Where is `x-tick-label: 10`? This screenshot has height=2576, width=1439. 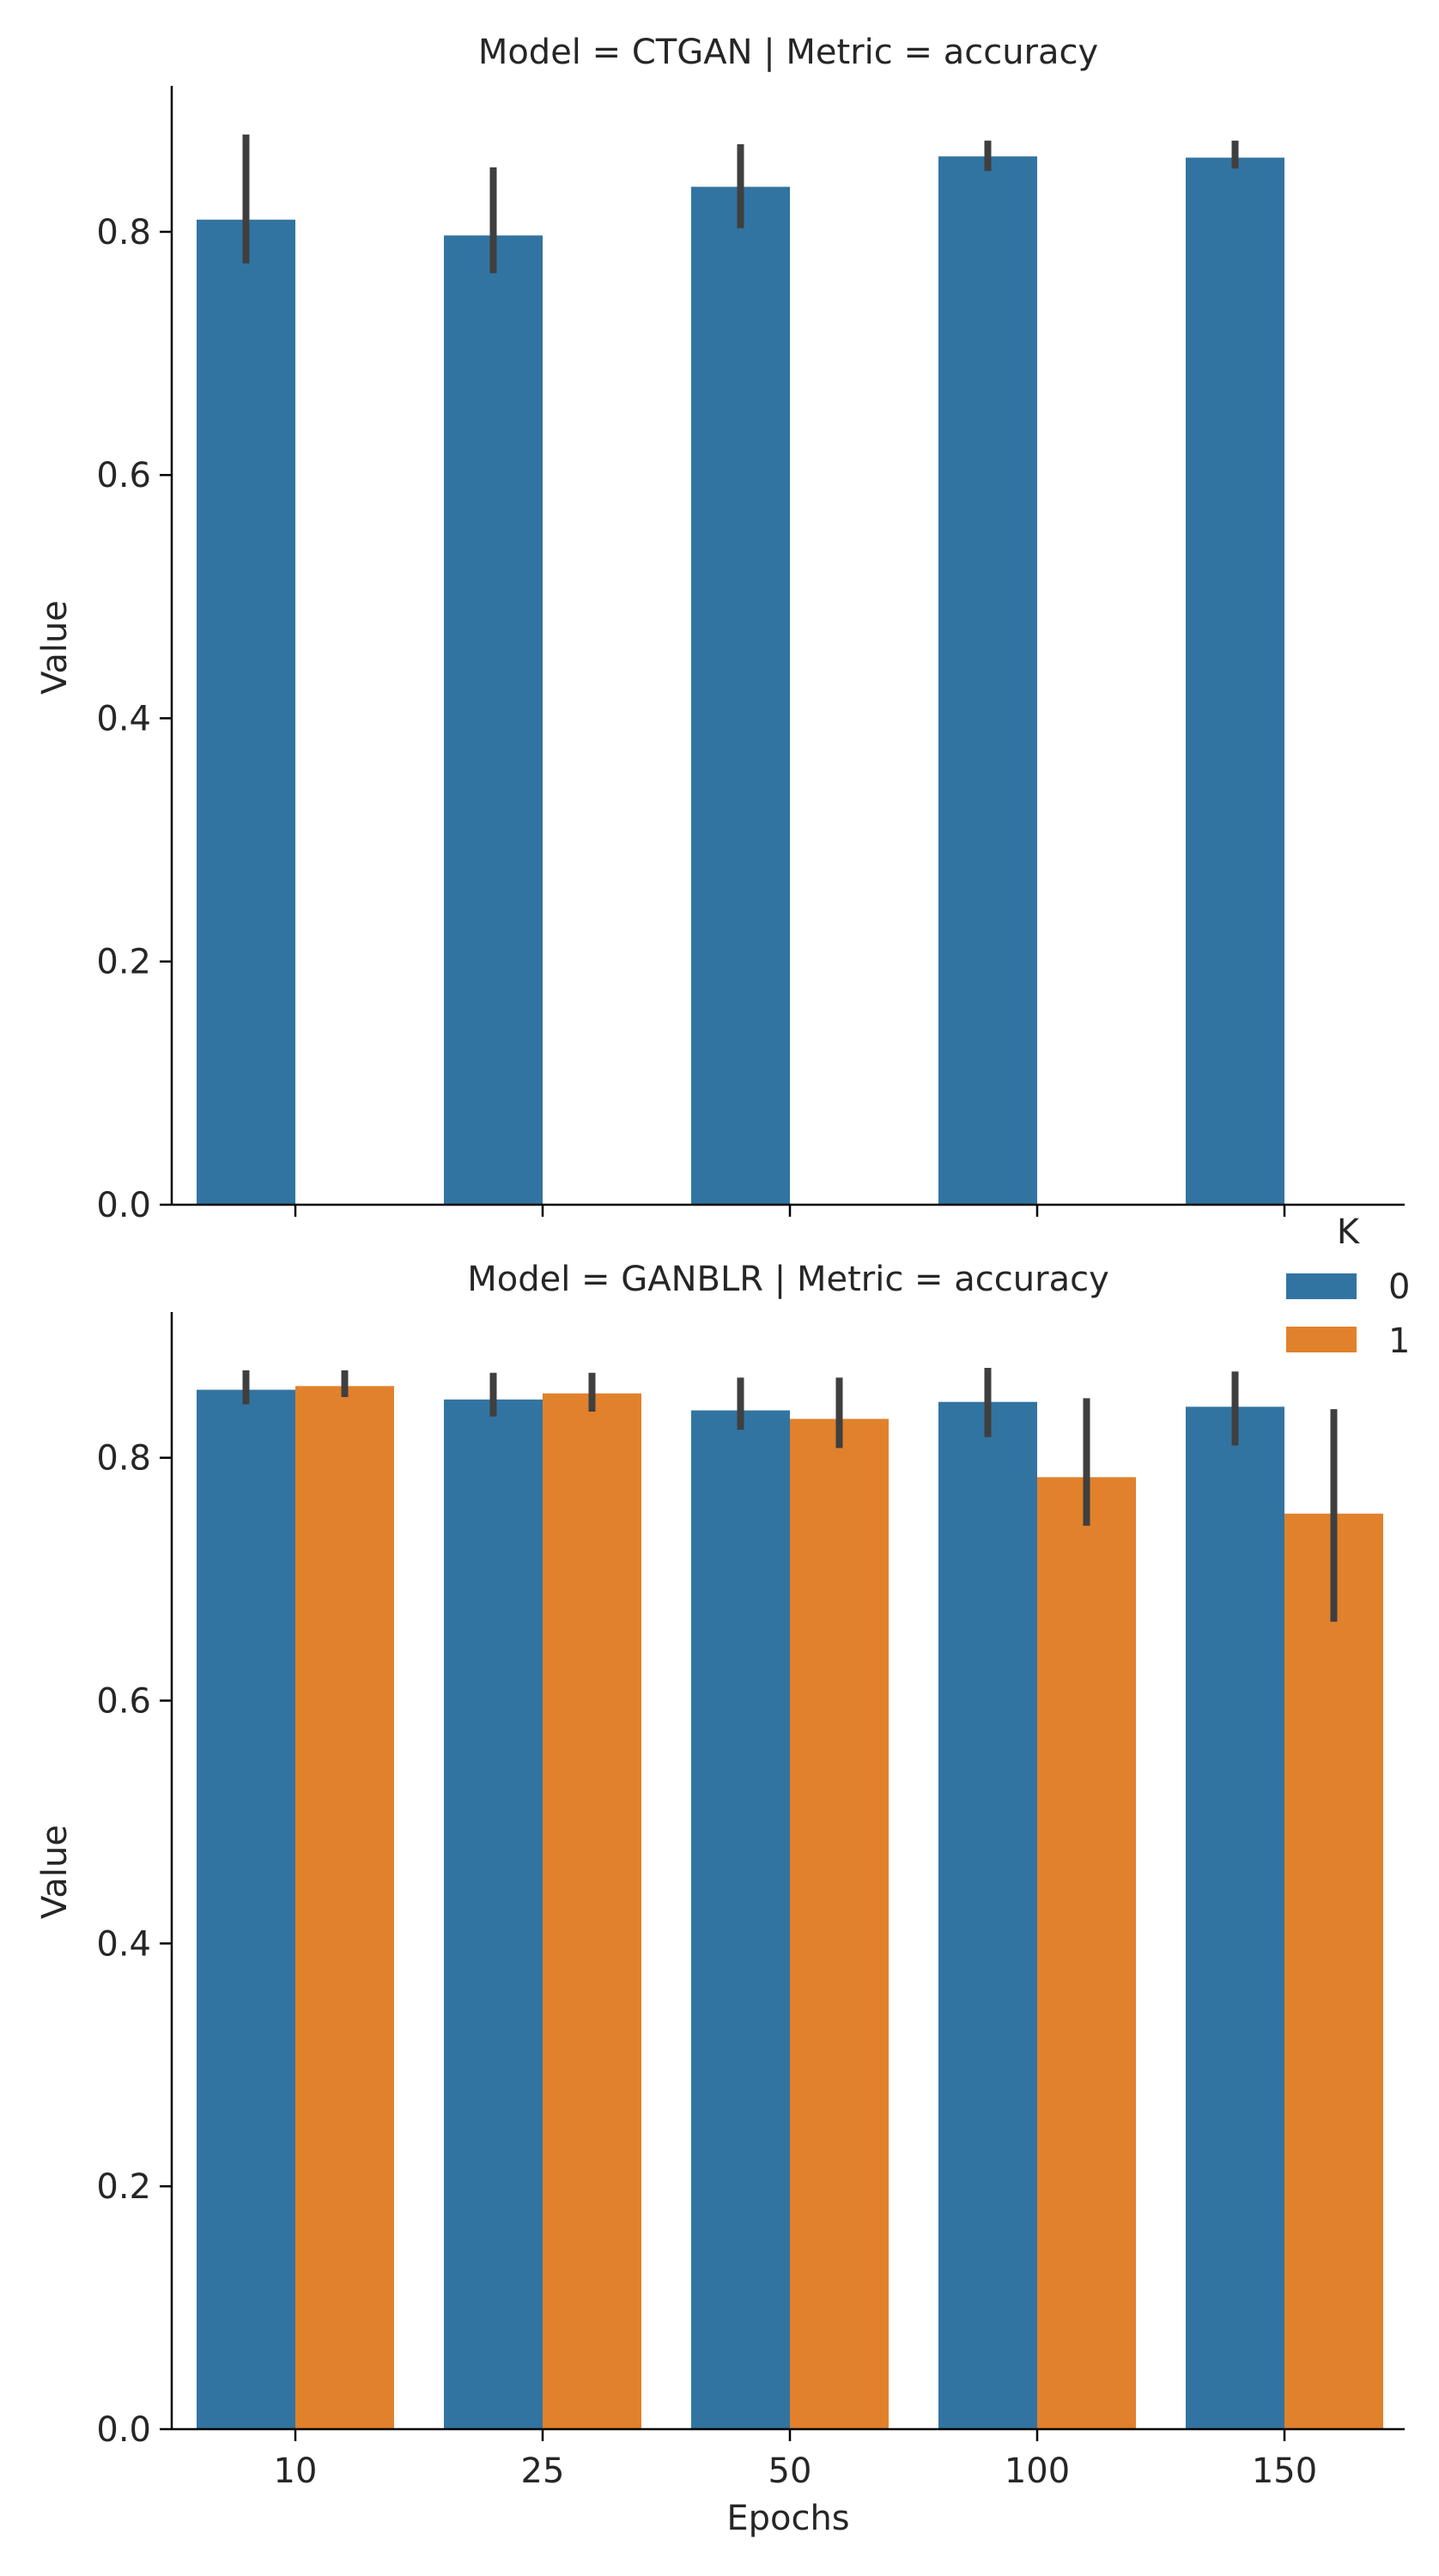
x-tick-label: 10 is located at coordinates (296, 2471).